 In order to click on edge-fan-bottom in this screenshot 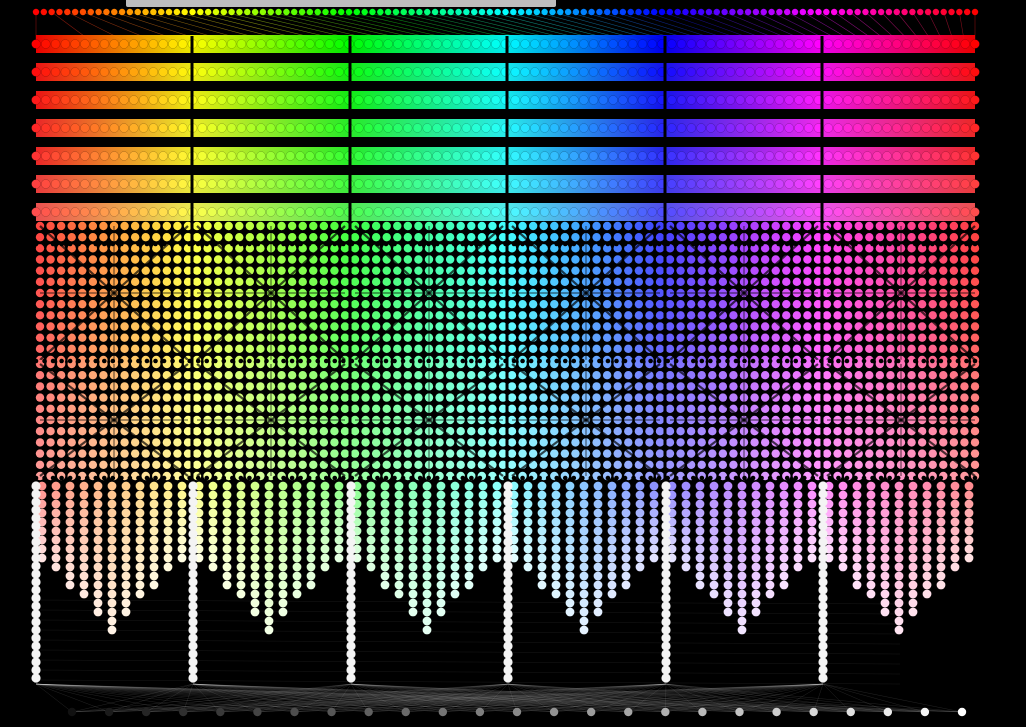, I will do `click(499, 656)`.